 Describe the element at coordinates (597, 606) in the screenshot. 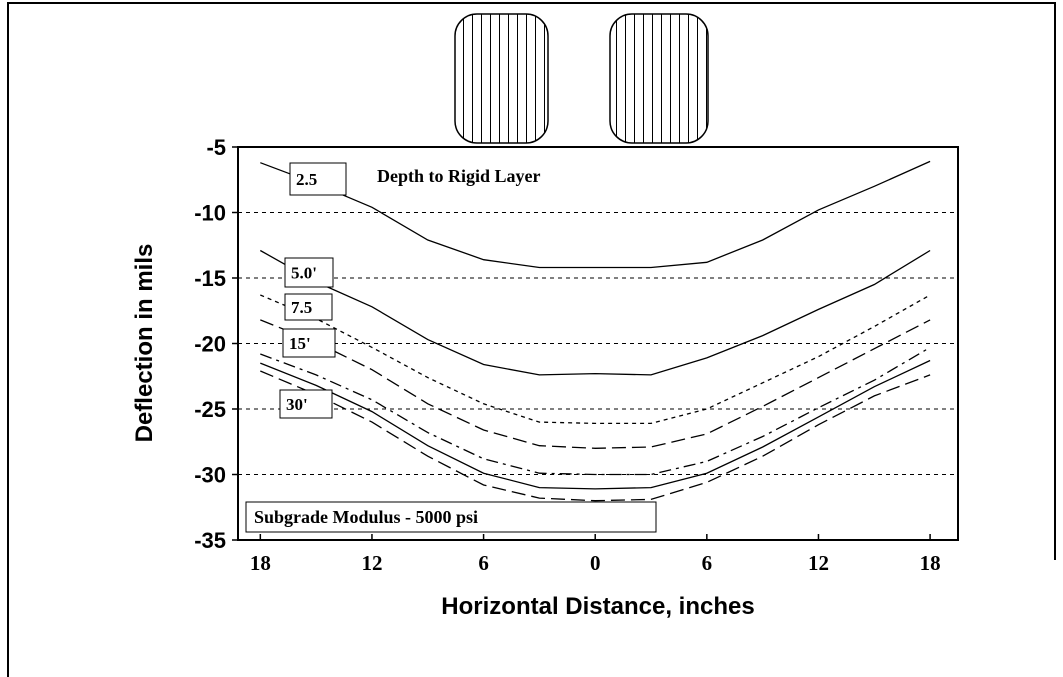

I see `x-axis-title: Horizontal Distance, inches` at that location.